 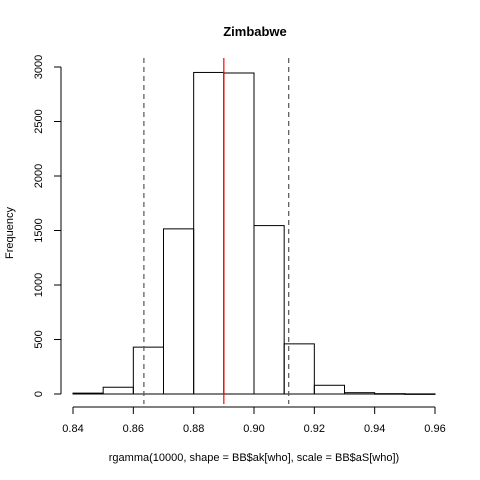 What do you see at coordinates (39, 121) in the screenshot?
I see `y-tick-label: 2500` at bounding box center [39, 121].